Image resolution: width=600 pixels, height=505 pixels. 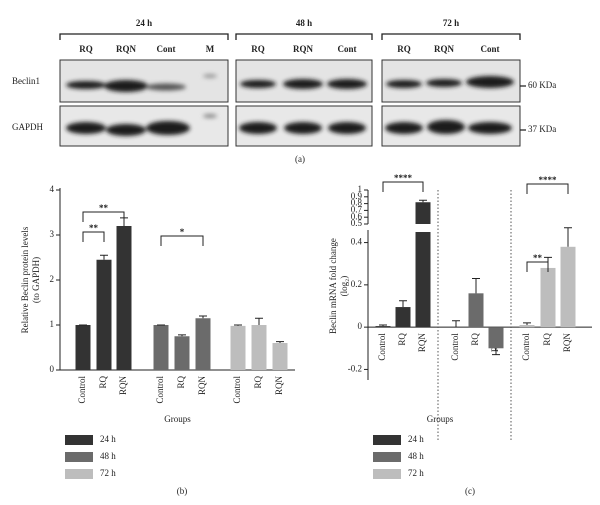 I want to click on size-label: 60 KDa, so click(x=542, y=85).